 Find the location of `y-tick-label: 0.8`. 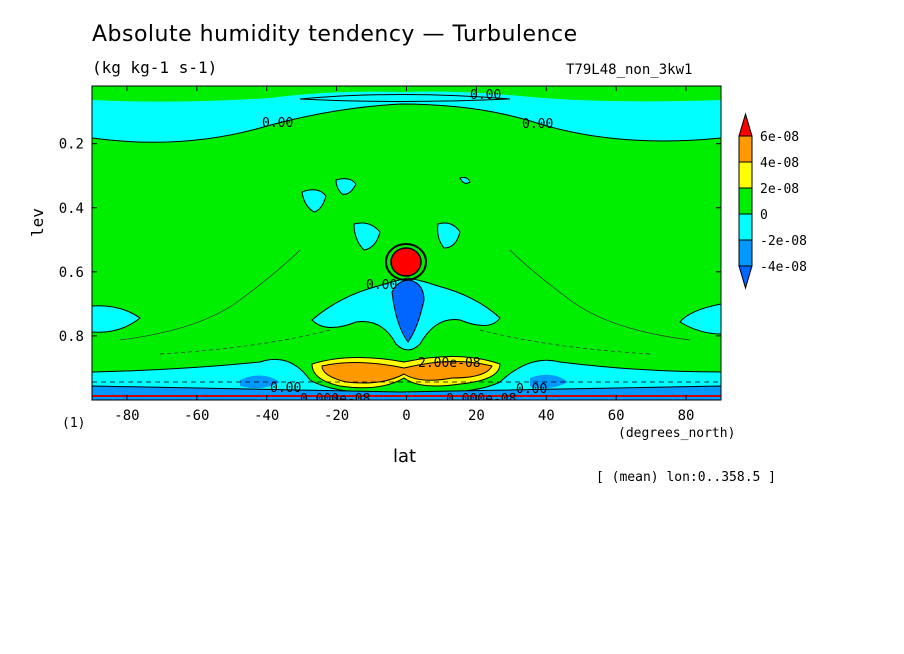

y-tick-label: 0.8 is located at coordinates (71, 337).